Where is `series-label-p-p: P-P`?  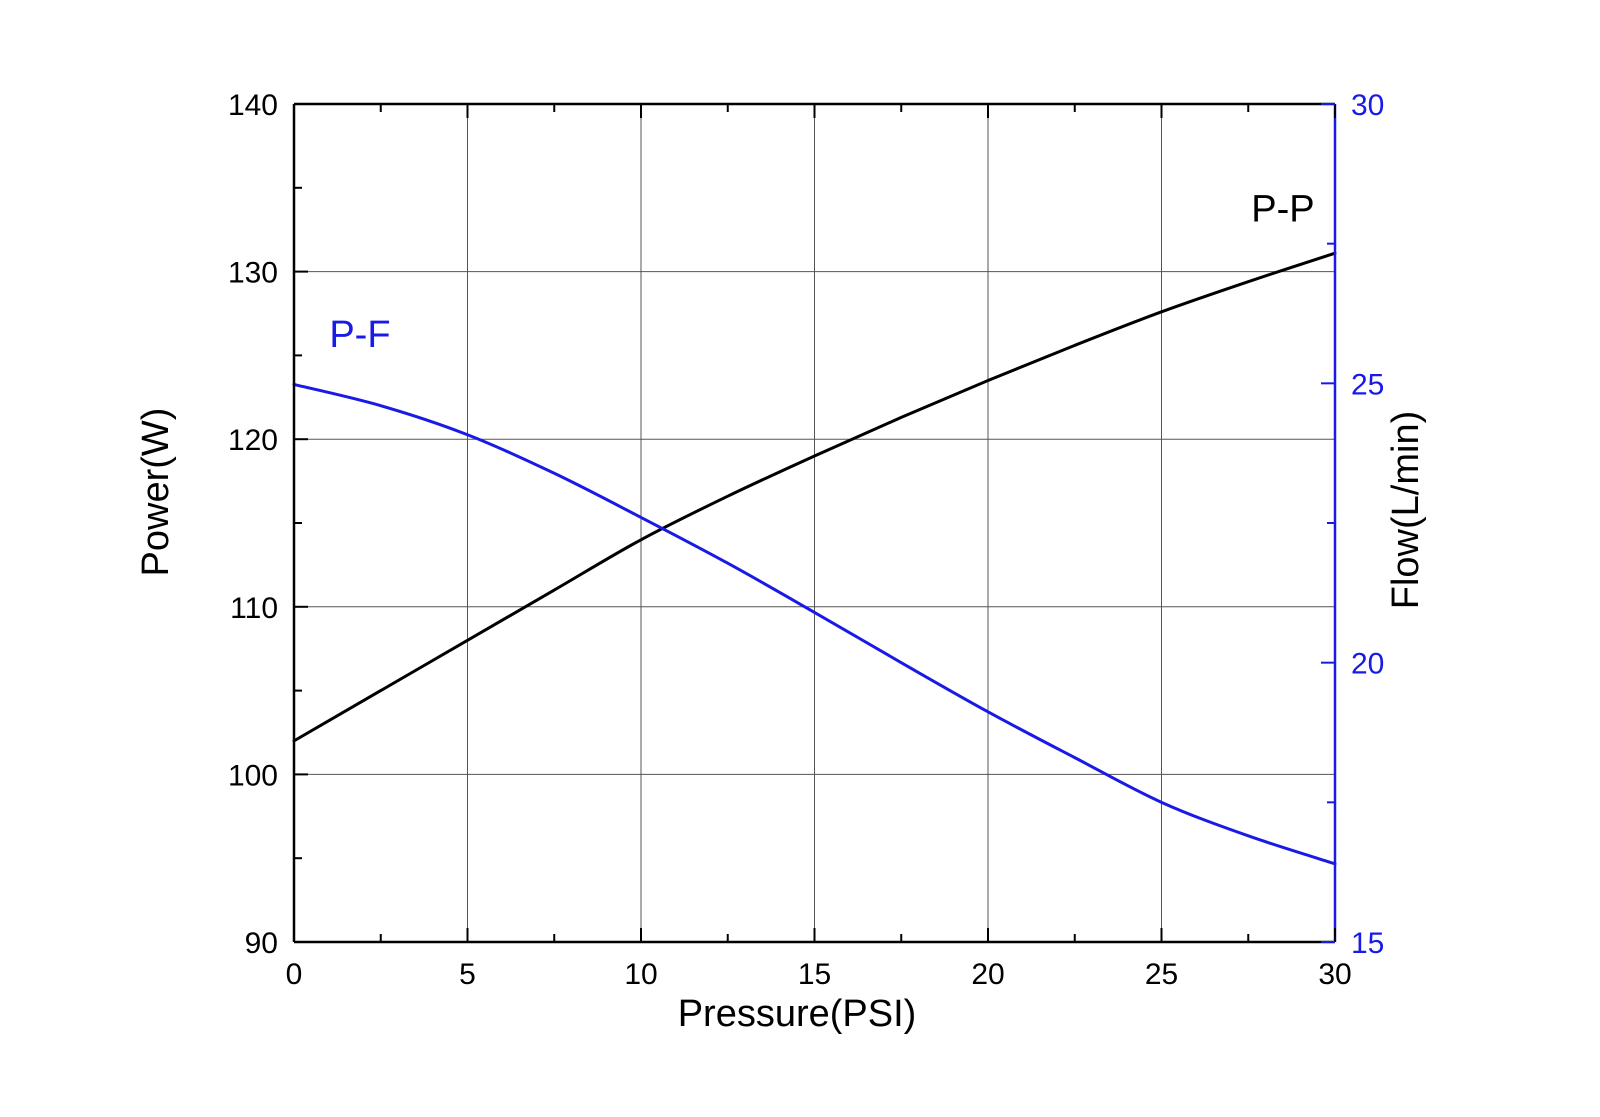
series-label-p-p: P-P is located at coordinates (1282, 209).